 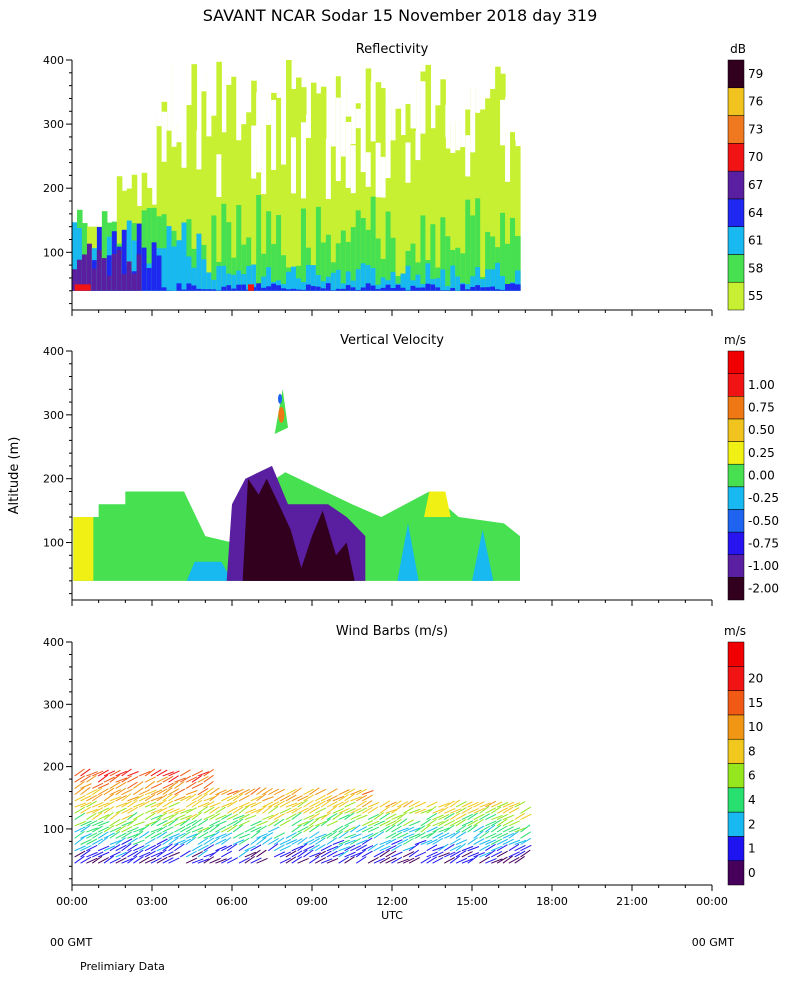 What do you see at coordinates (232, 901) in the screenshot?
I see `x-tick-label: 06:00` at bounding box center [232, 901].